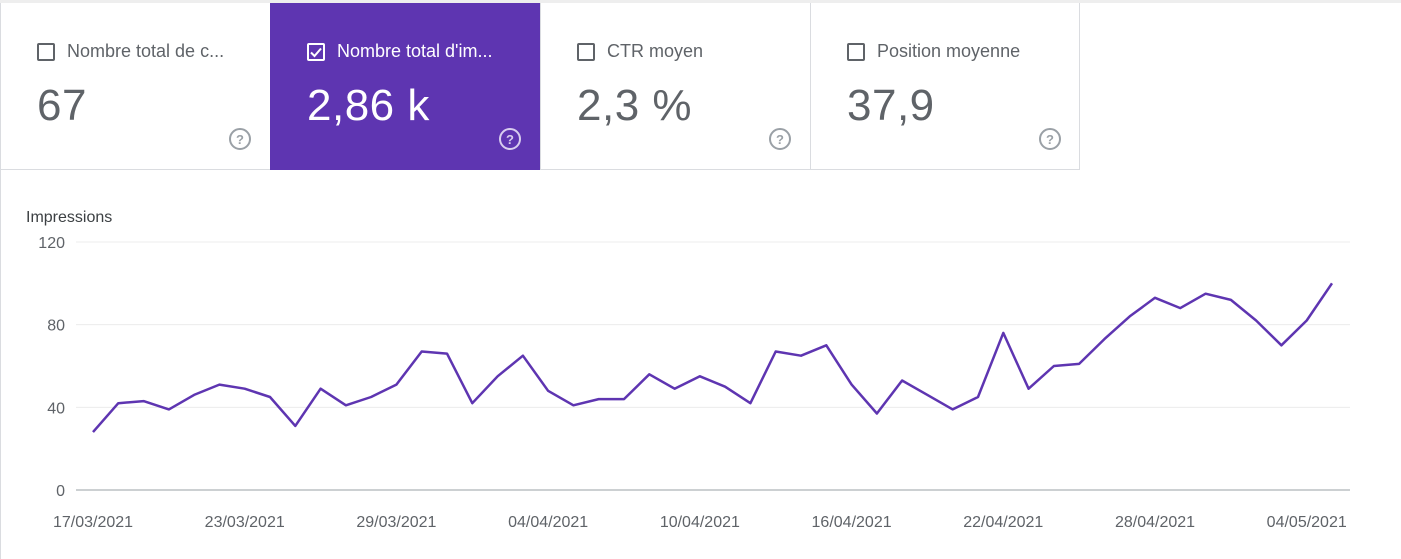 The image size is (1401, 559). I want to click on checkbox-clicks, so click(46, 51).